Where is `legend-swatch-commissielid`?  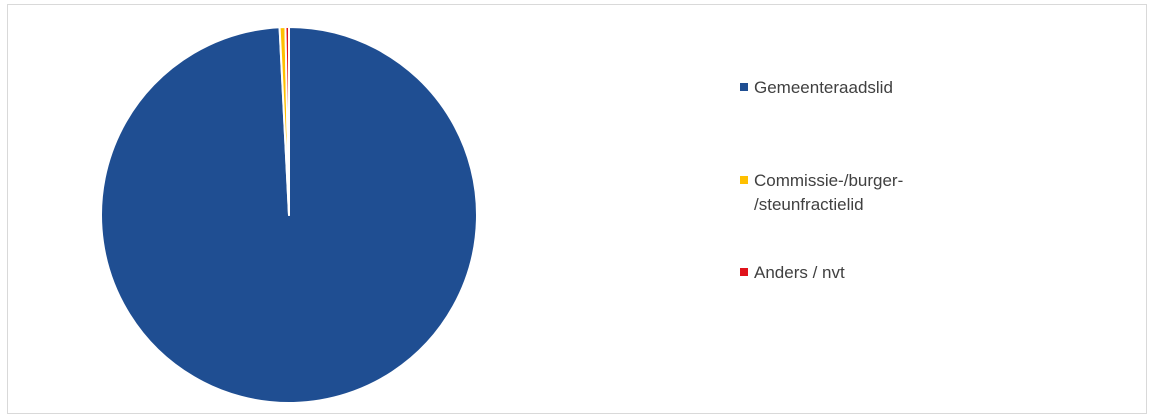
legend-swatch-commissielid is located at coordinates (744, 180).